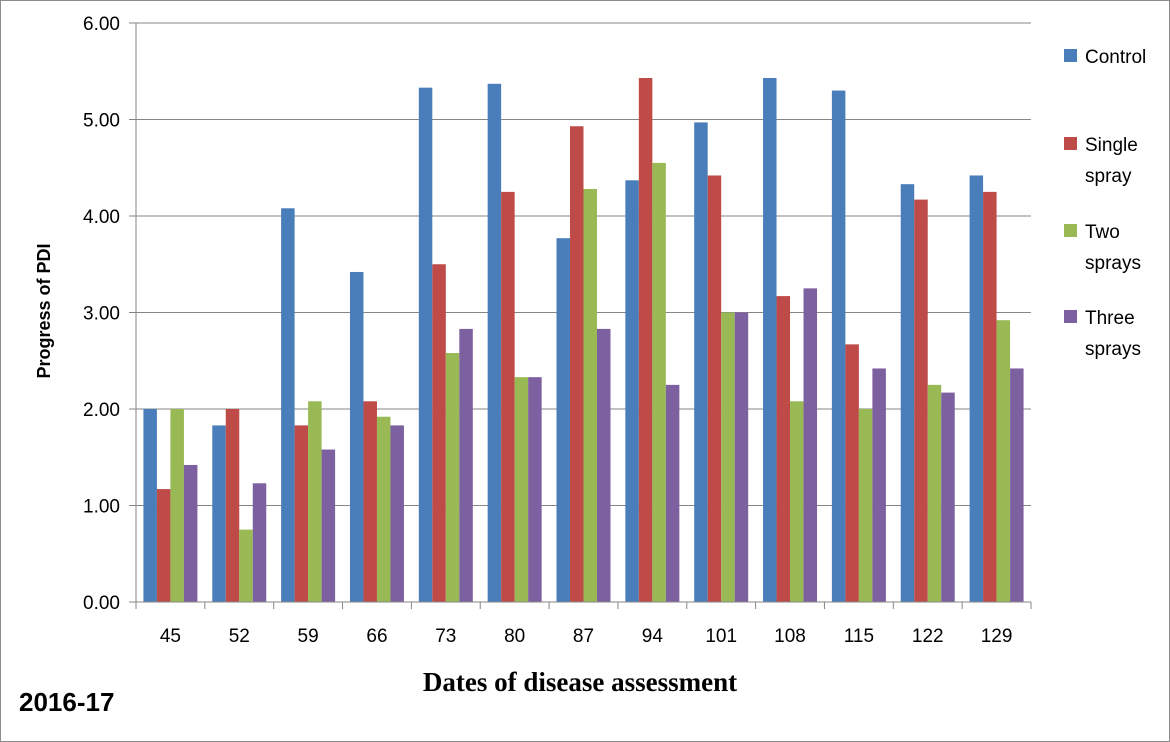 The image size is (1170, 742). I want to click on y-tick-label: 1.00, so click(101, 507).